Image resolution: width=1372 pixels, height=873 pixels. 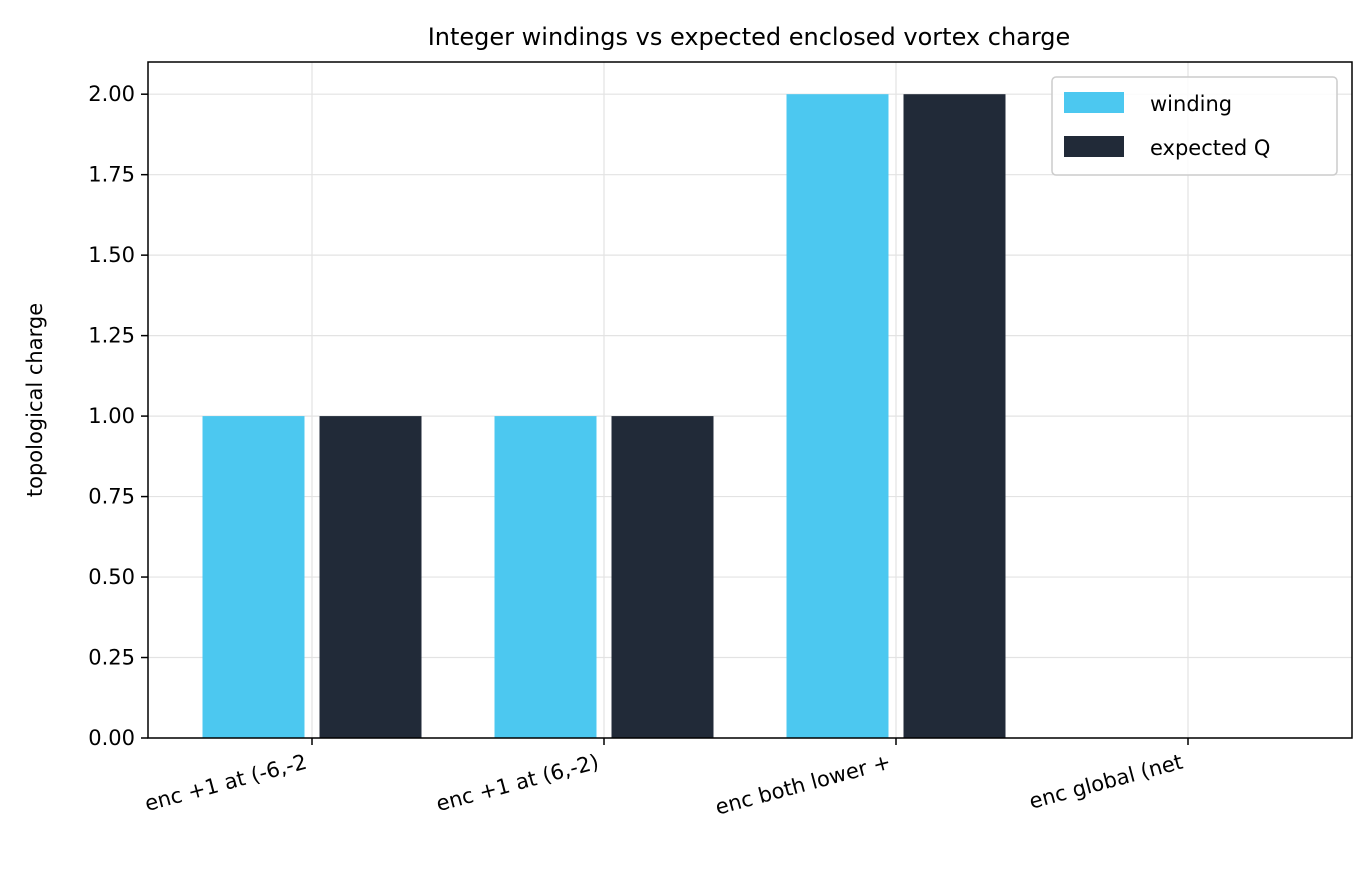 What do you see at coordinates (111, 336) in the screenshot?
I see `y-tick-label: 1.25` at bounding box center [111, 336].